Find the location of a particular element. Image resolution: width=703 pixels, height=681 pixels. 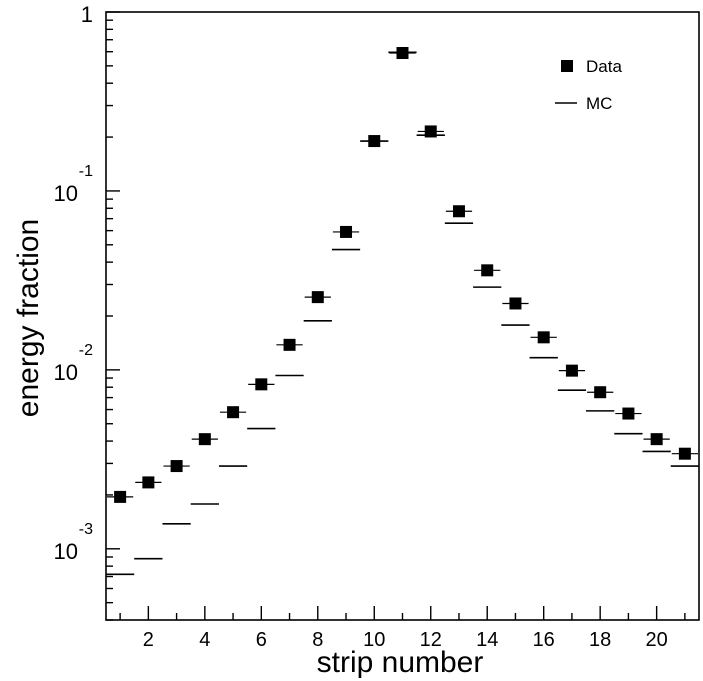

y-tick-label-exponent: -2 is located at coordinates (86, 350).